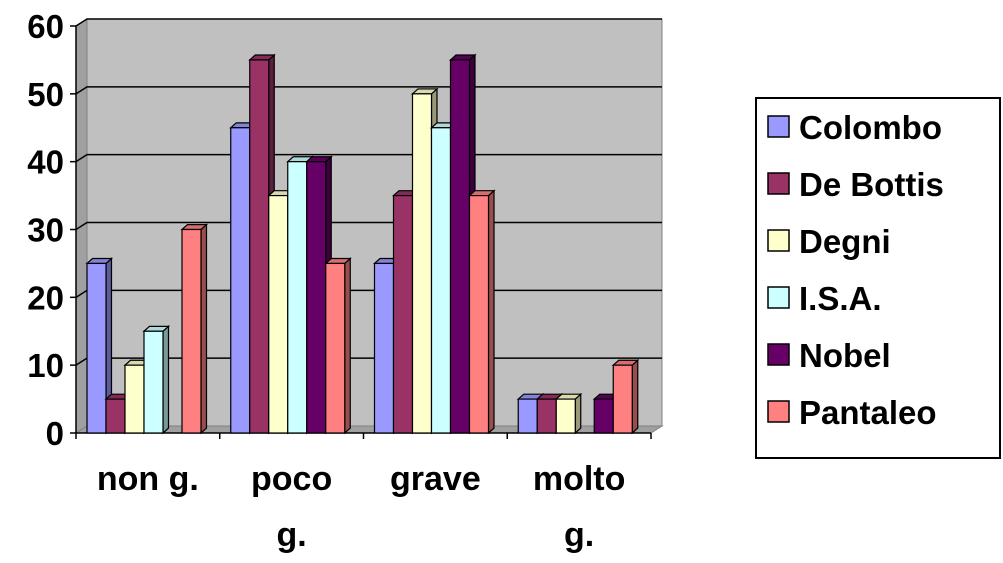 This screenshot has height=563, width=1003. What do you see at coordinates (435, 479) in the screenshot?
I see `x-category-label: grave` at bounding box center [435, 479].